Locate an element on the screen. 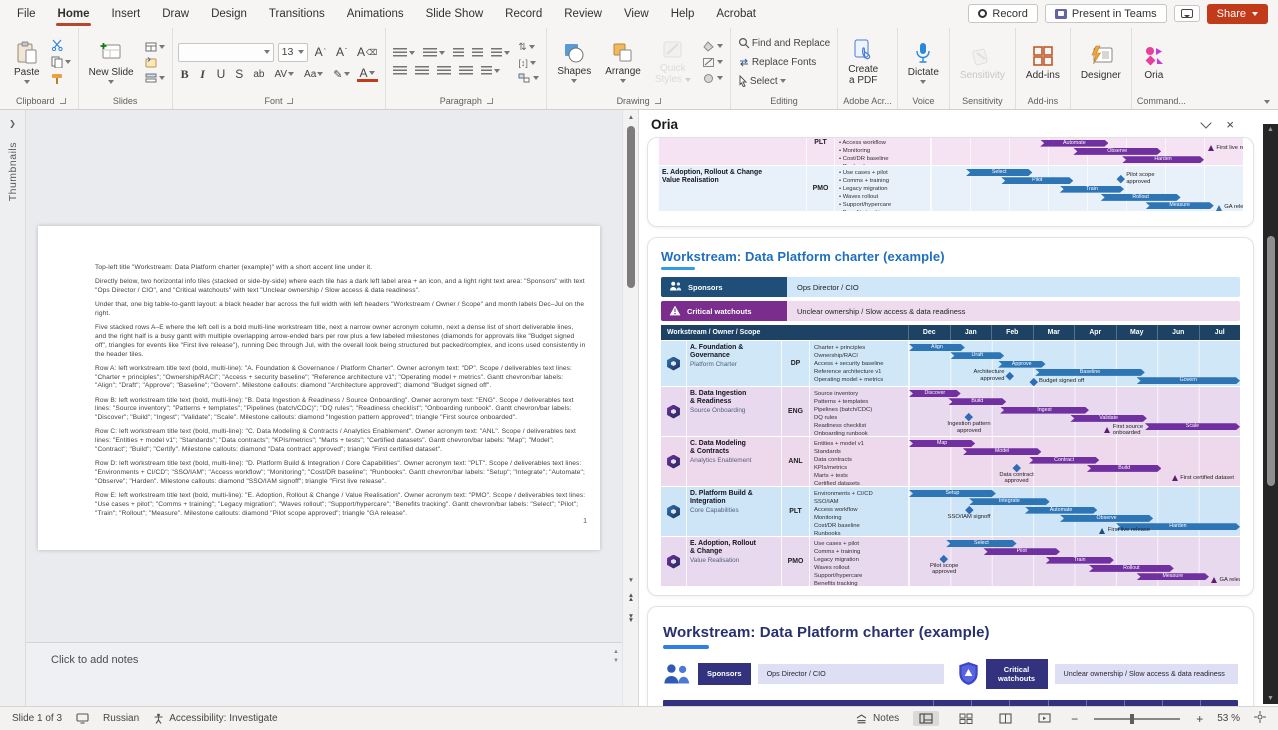 The width and height of the screenshot is (1278, 730). oria-panel-scrollbar: ▲ ▼ is located at coordinates (1270, 414).